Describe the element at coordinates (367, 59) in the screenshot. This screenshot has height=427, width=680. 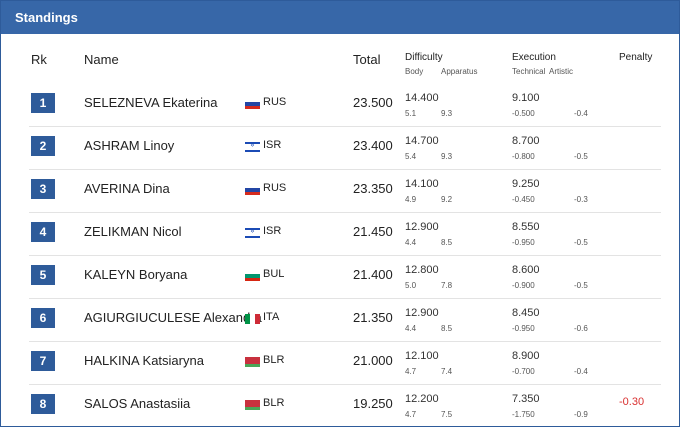
I see `col-total: Total` at that location.